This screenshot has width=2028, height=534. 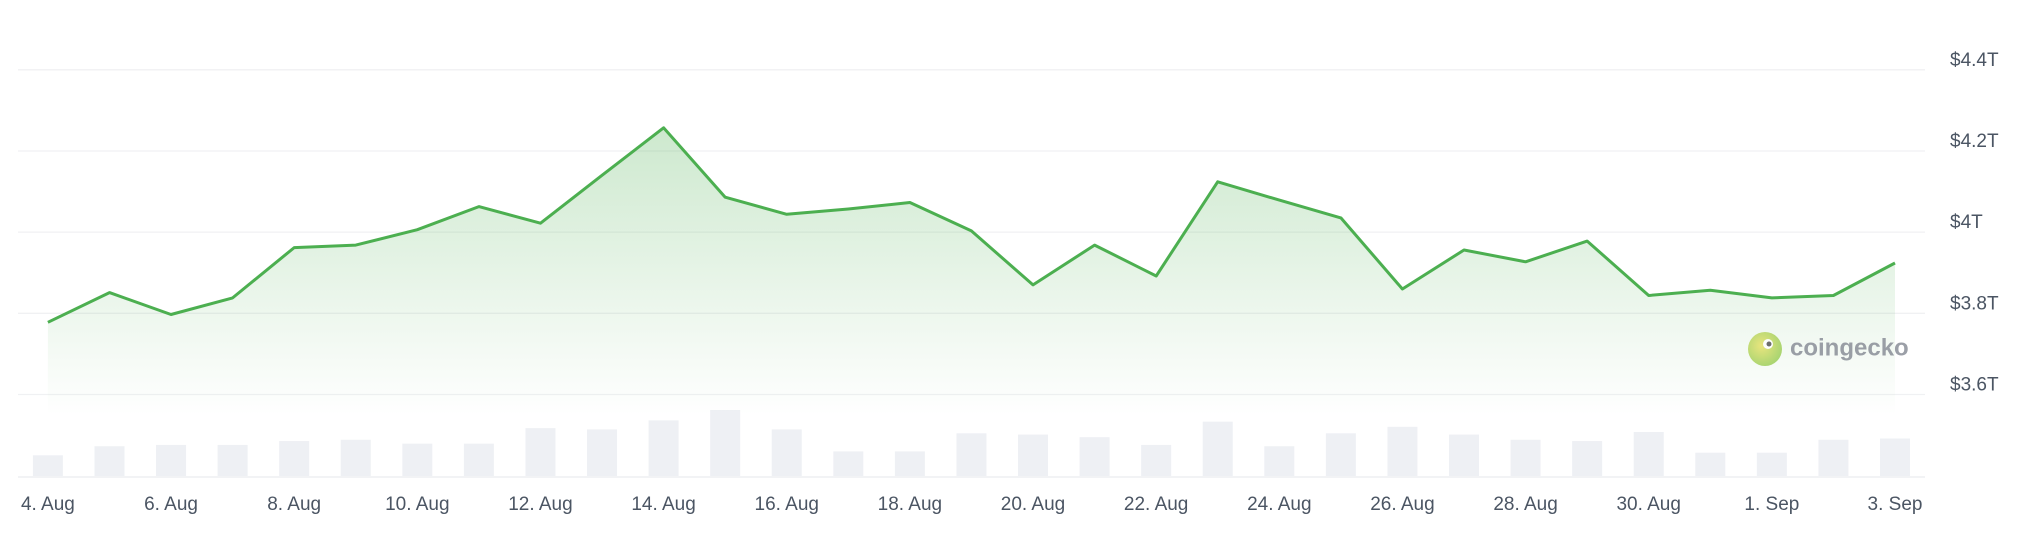 I want to click on watermark: coingecko, so click(x=1828, y=349).